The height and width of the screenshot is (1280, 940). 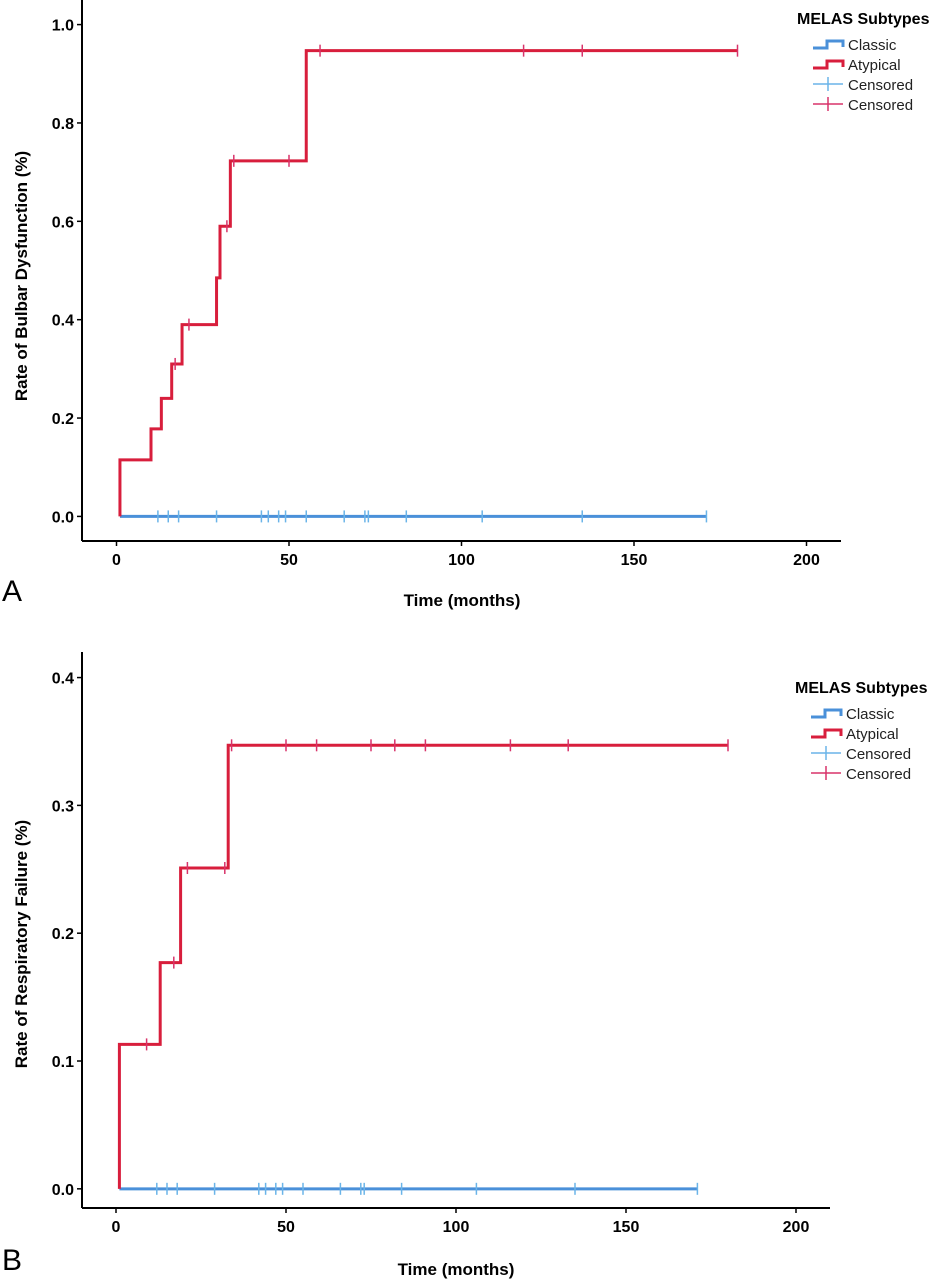 I want to click on panel-a-y-tick-label: 1.0, so click(x=63, y=26).